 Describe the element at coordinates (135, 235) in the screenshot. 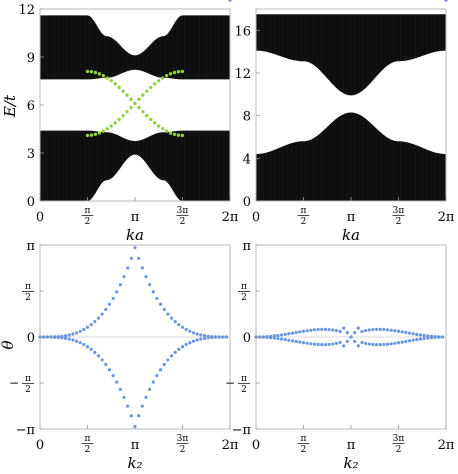

I see `x-axis-label: ka` at that location.